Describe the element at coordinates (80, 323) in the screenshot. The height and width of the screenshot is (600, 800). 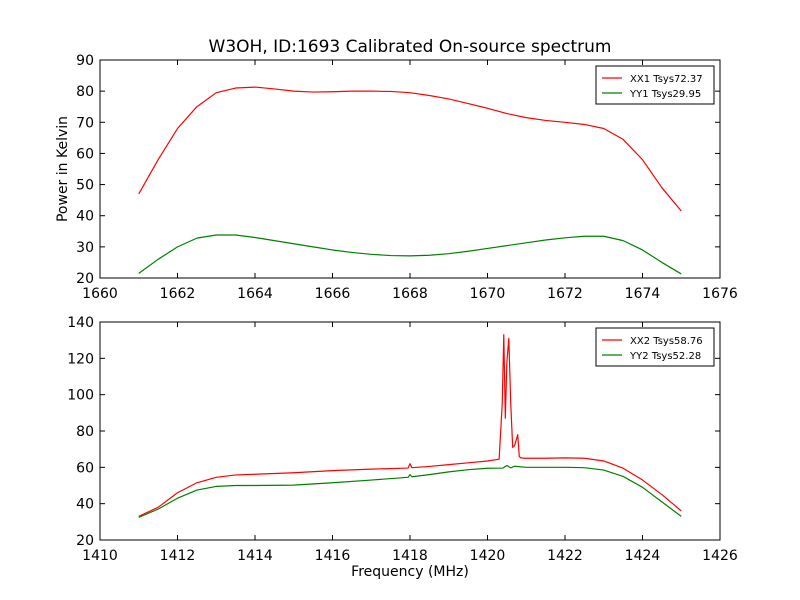
I see `y-tick-label: 140` at that location.